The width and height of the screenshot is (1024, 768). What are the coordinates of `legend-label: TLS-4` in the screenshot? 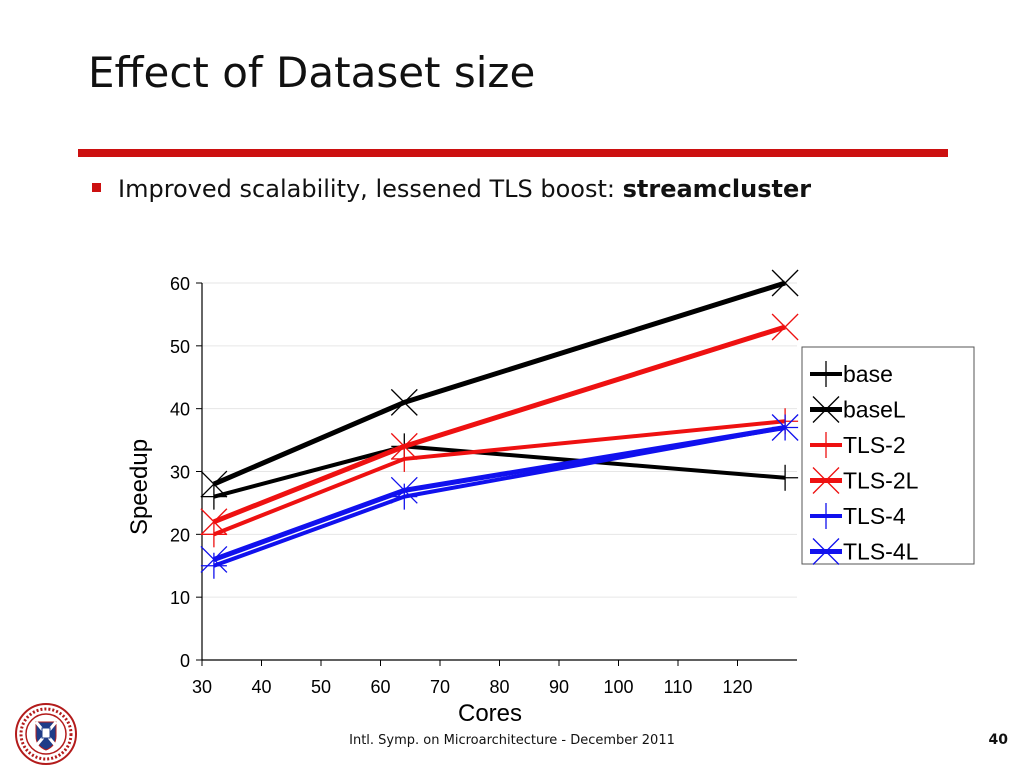 It's located at (874, 516).